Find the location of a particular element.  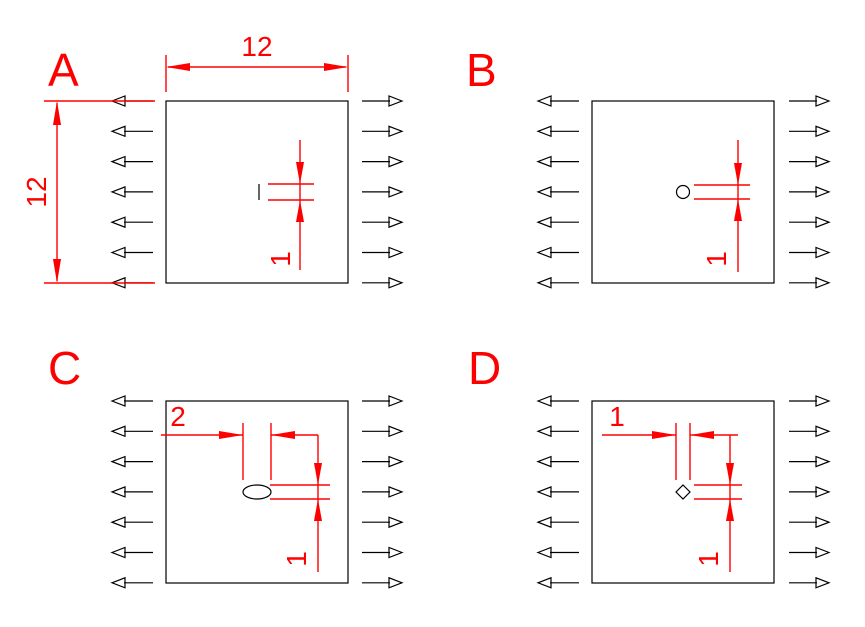

dimension-label-hole-height-a: 1 is located at coordinates (280, 259).